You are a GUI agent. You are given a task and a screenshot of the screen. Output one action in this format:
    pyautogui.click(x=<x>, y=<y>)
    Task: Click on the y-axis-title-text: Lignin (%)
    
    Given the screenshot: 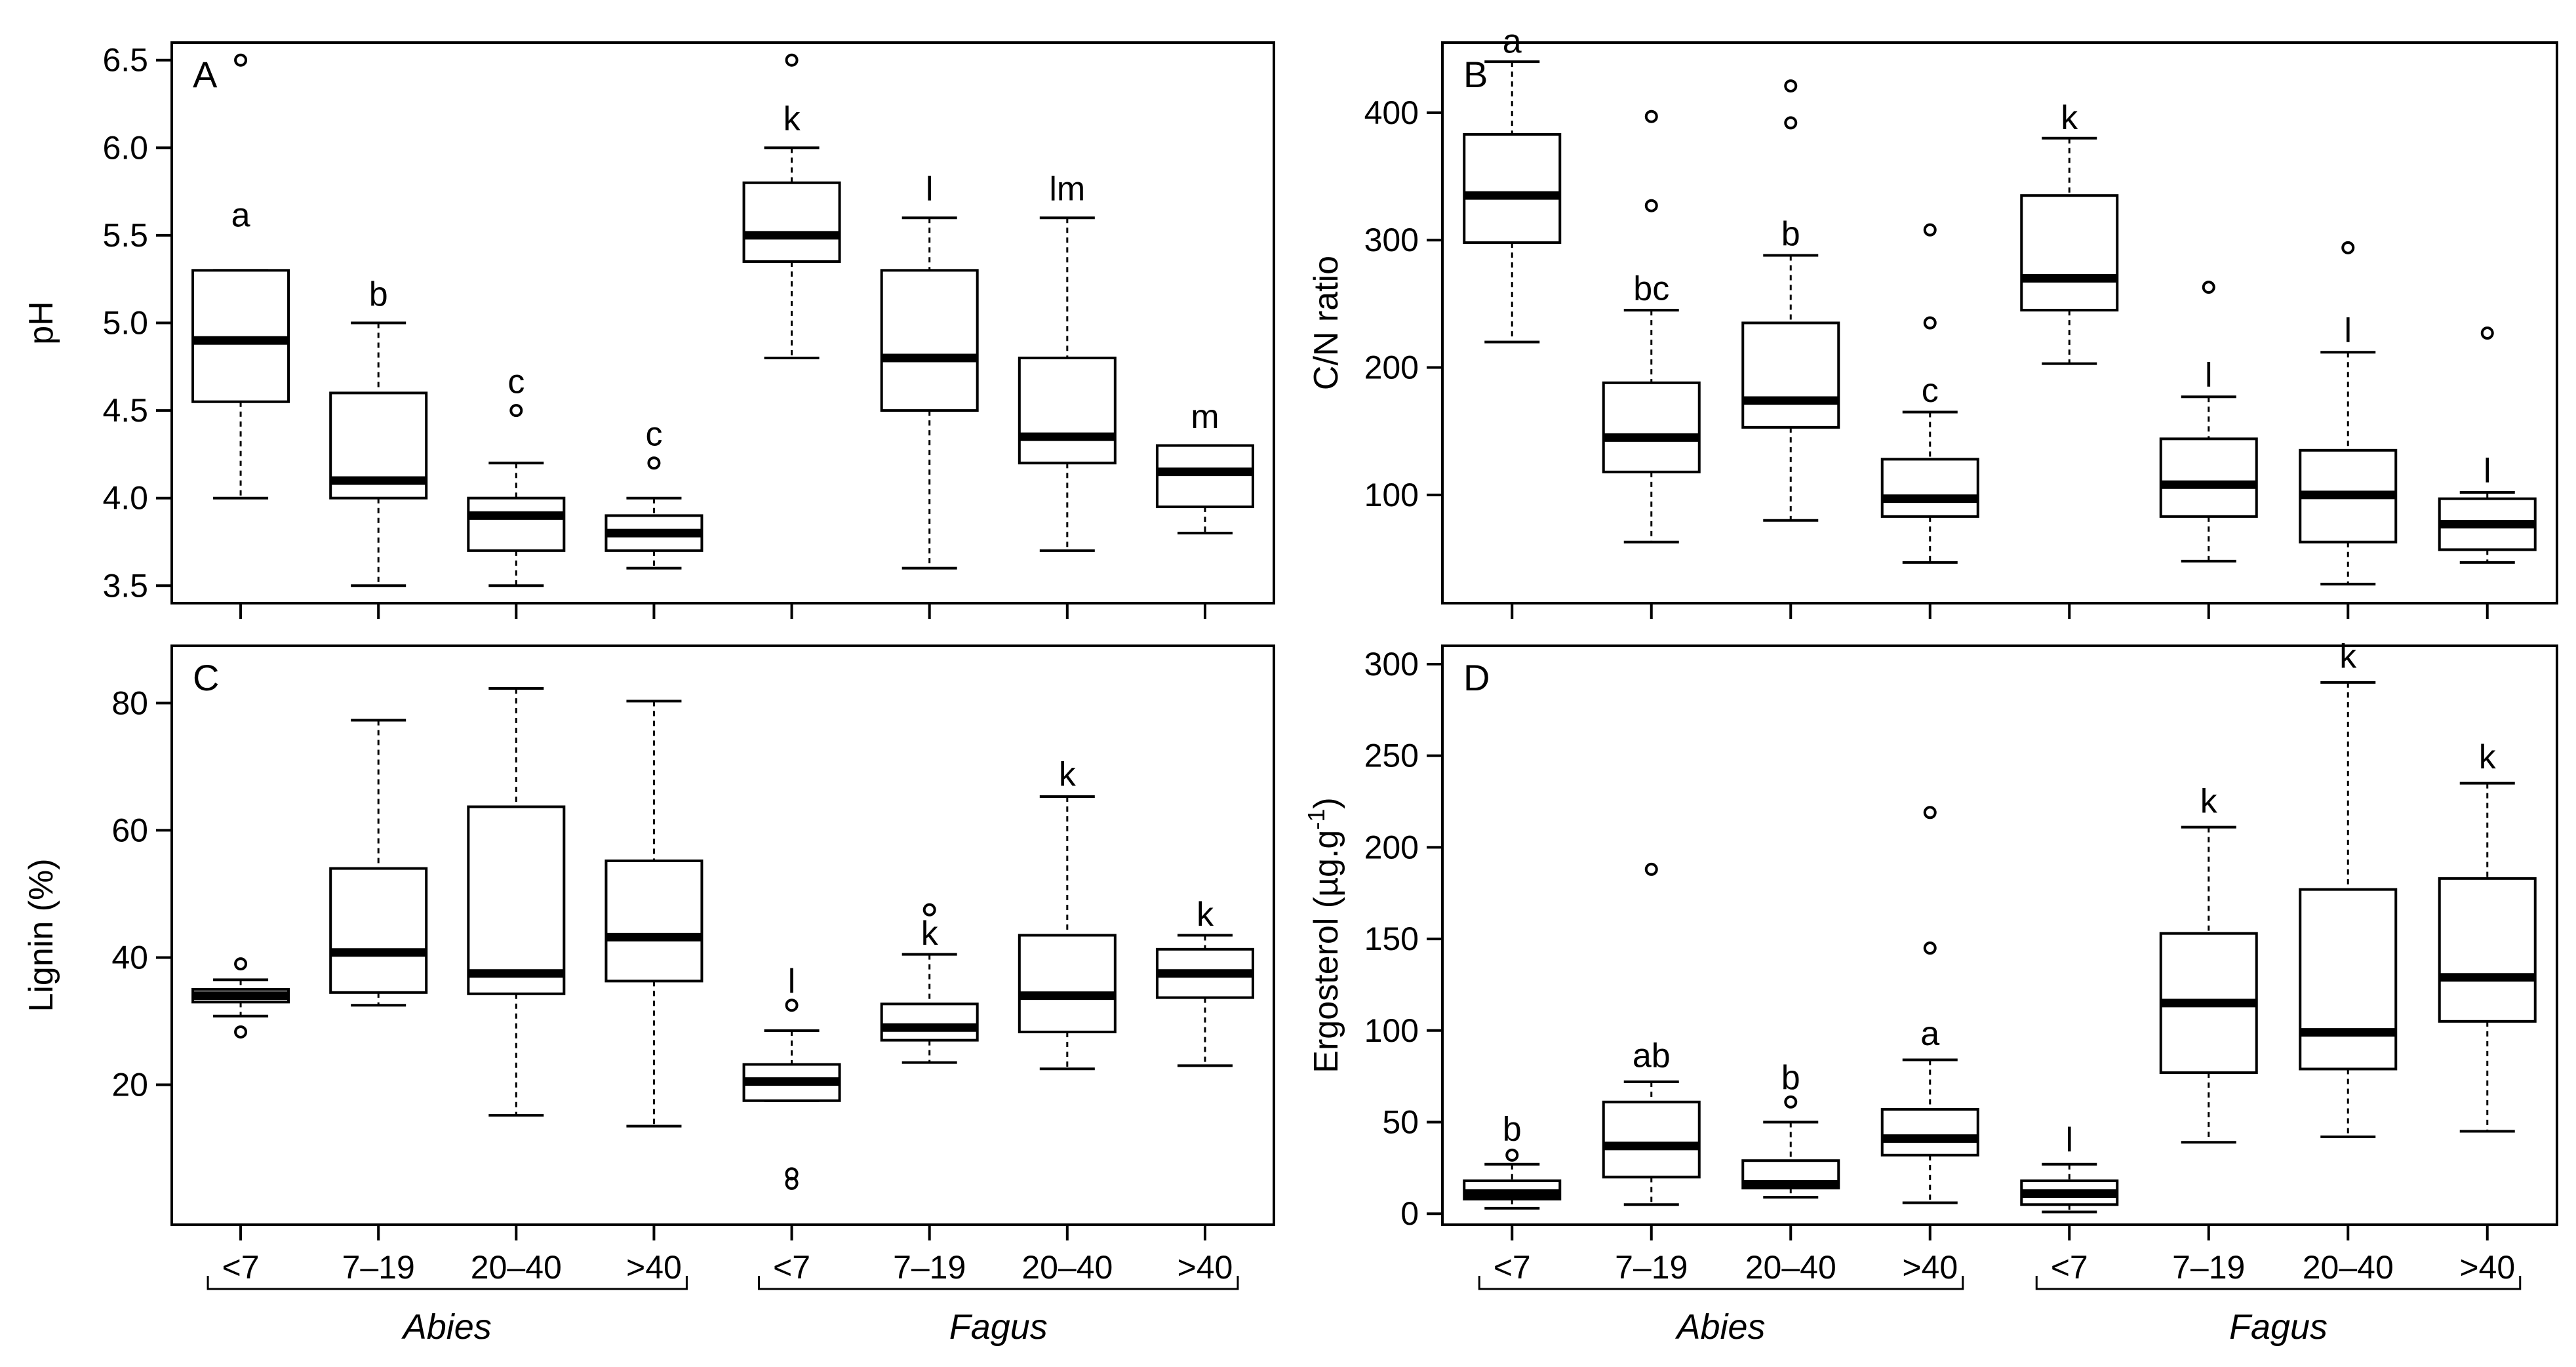 What is the action you would take?
    pyautogui.click(x=41, y=935)
    